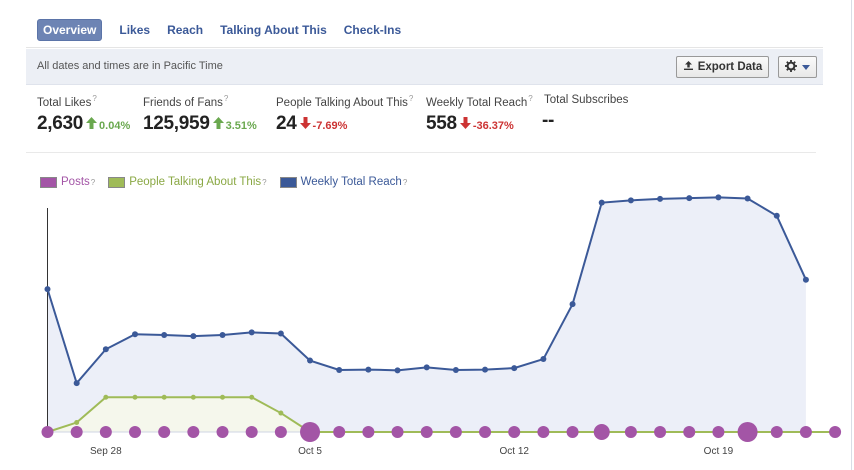 The image size is (854, 470). What do you see at coordinates (730, 67) in the screenshot?
I see `export-data-label: Export Data` at bounding box center [730, 67].